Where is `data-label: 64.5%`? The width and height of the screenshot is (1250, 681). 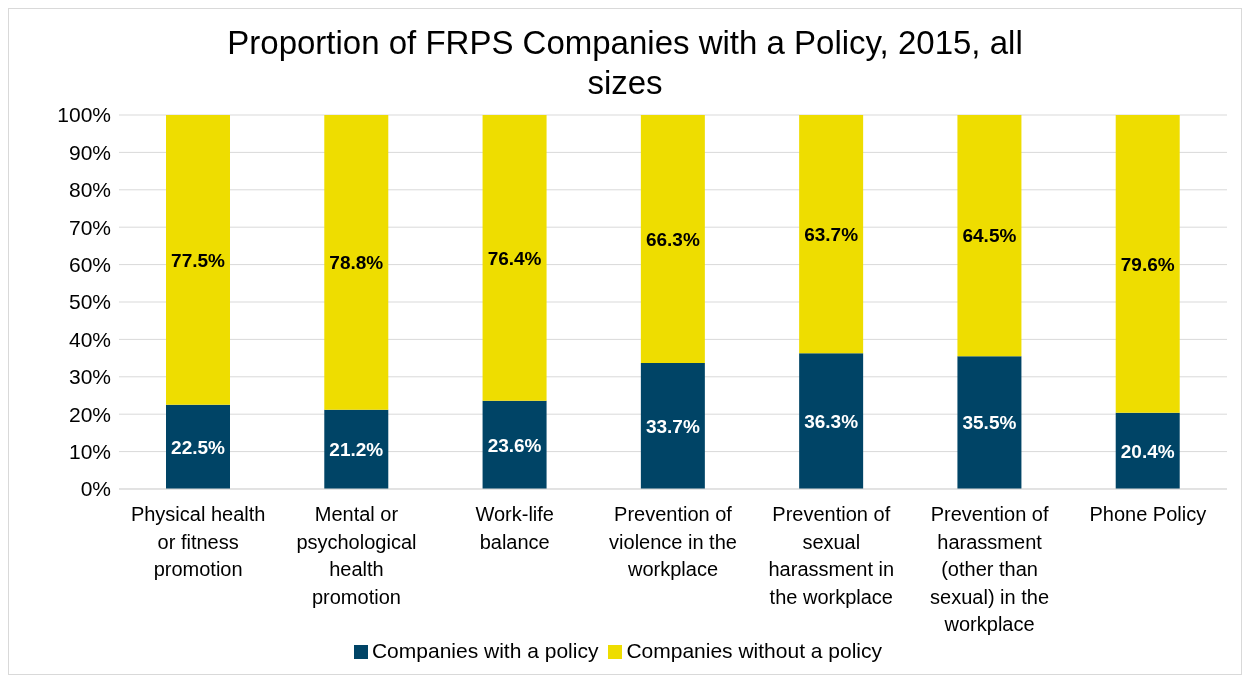
data-label: 64.5% is located at coordinates (989, 236).